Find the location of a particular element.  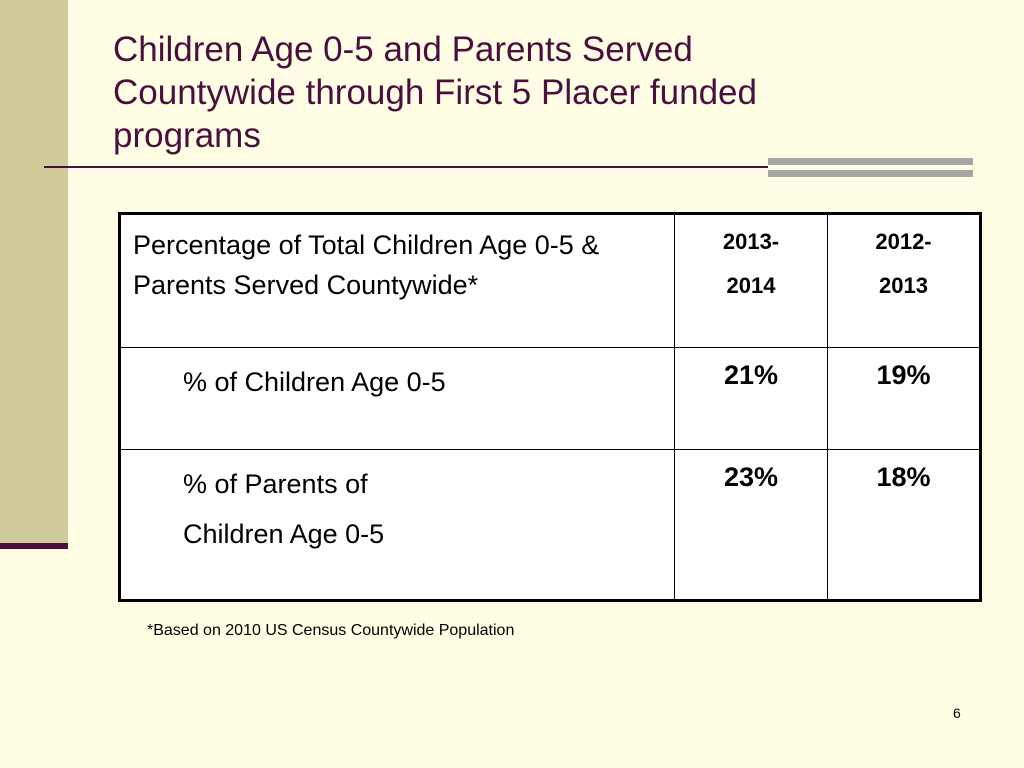

row-label-line-2: Children Age 0-5 is located at coordinates (284, 534).